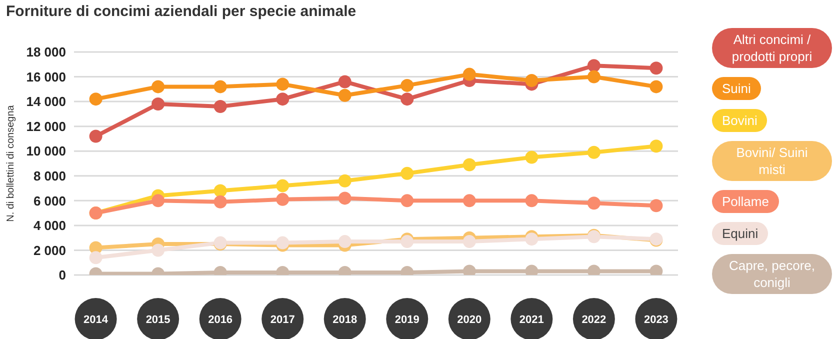  What do you see at coordinates (772, 274) in the screenshot?
I see `text: Capre, pecore, conigli` at bounding box center [772, 274].